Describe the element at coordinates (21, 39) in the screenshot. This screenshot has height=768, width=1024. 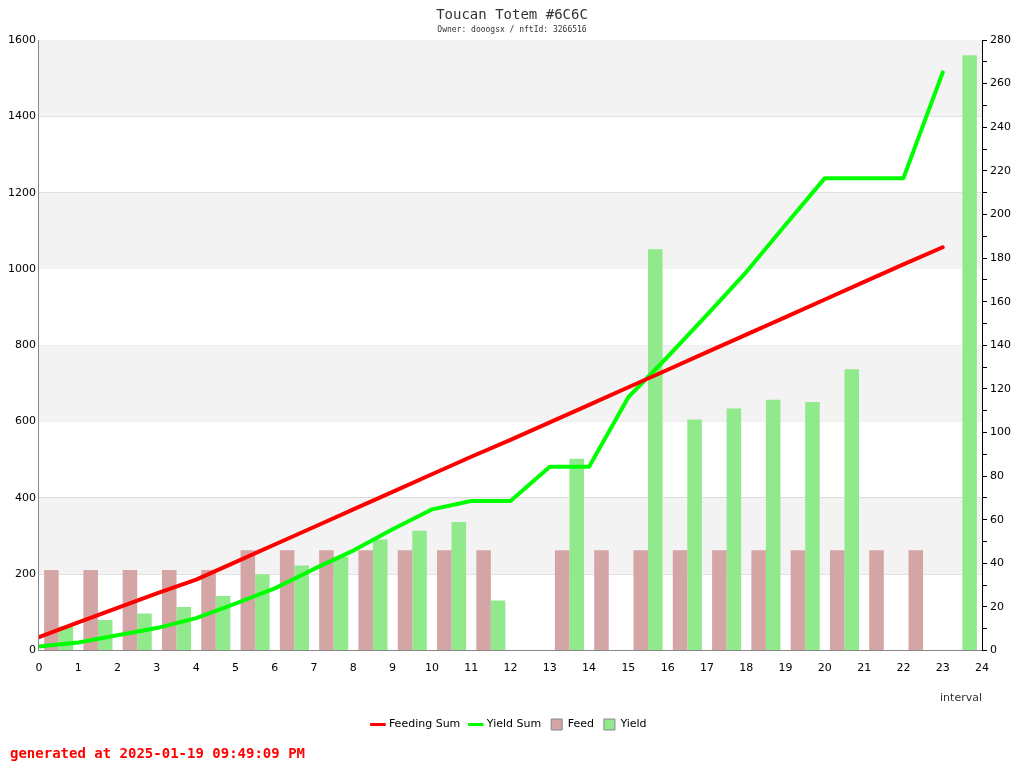
I see `y-tick-label: 1600` at that location.